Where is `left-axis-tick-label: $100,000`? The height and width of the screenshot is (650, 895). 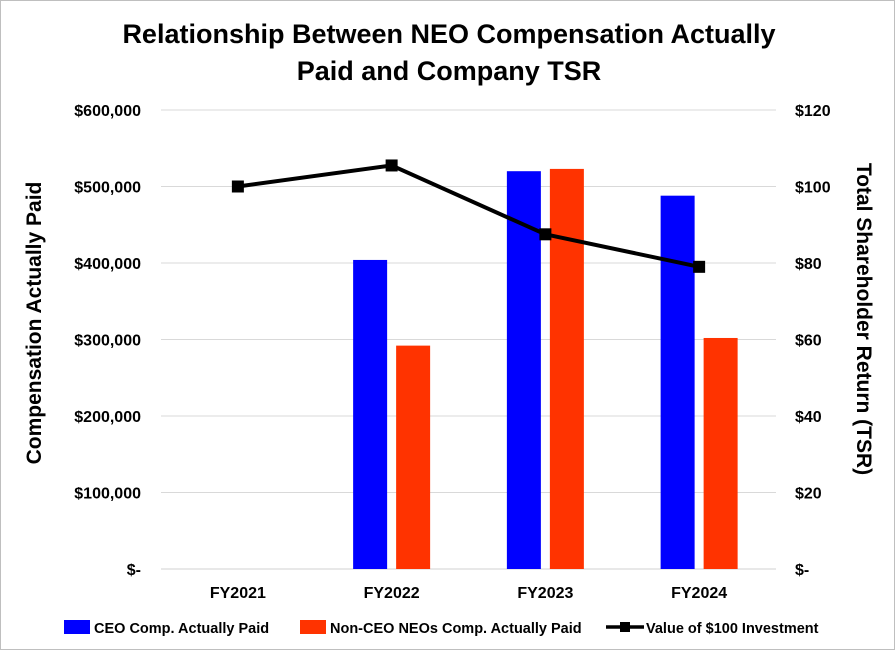 left-axis-tick-label: $100,000 is located at coordinates (107, 494).